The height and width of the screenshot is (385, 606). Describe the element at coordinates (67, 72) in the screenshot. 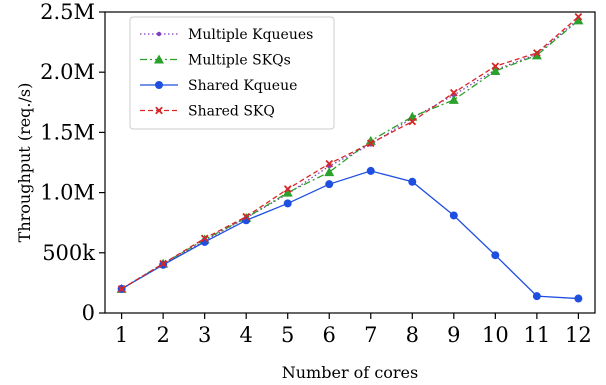

I see `y-tick-label: 2.0M` at that location.